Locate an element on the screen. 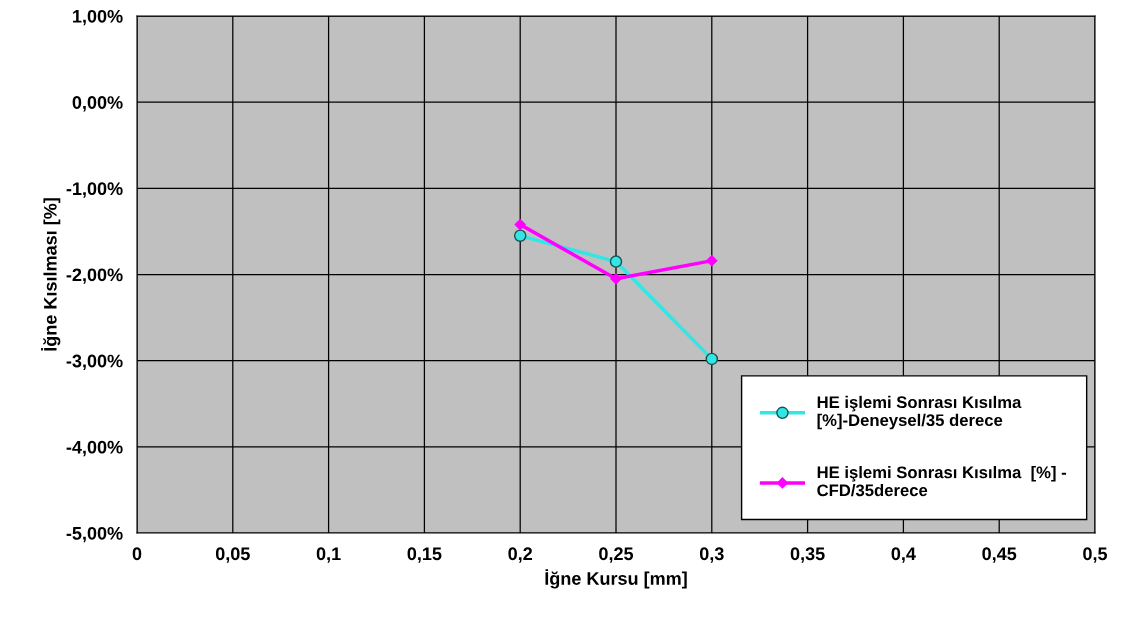 This screenshot has height=617, width=1121. y-tick-label: 0,00% is located at coordinates (97, 104).